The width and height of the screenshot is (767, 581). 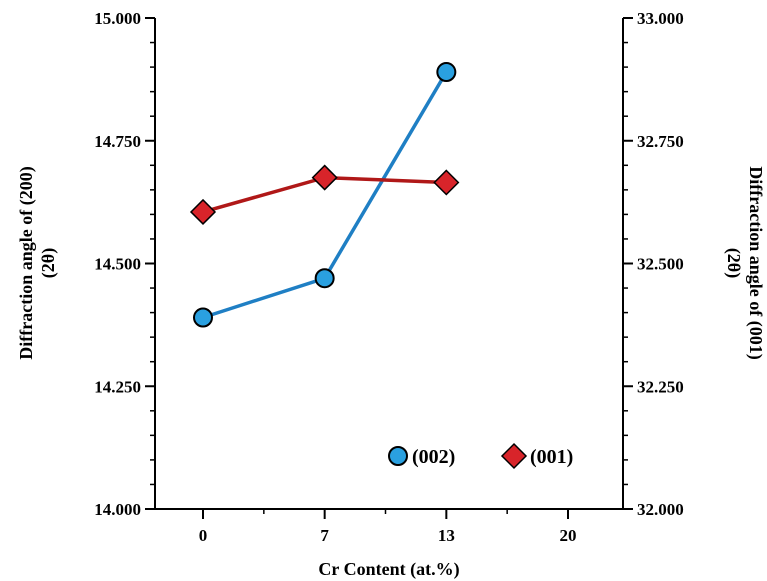 What do you see at coordinates (660, 141) in the screenshot?
I see `right-tick-label: 32.750` at bounding box center [660, 141].